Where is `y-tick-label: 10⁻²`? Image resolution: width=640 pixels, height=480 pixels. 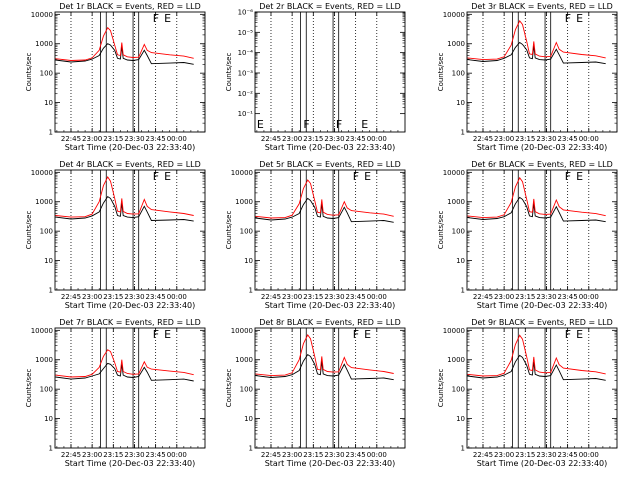
y-tick-label: 10⁻² is located at coordinates (246, 94).